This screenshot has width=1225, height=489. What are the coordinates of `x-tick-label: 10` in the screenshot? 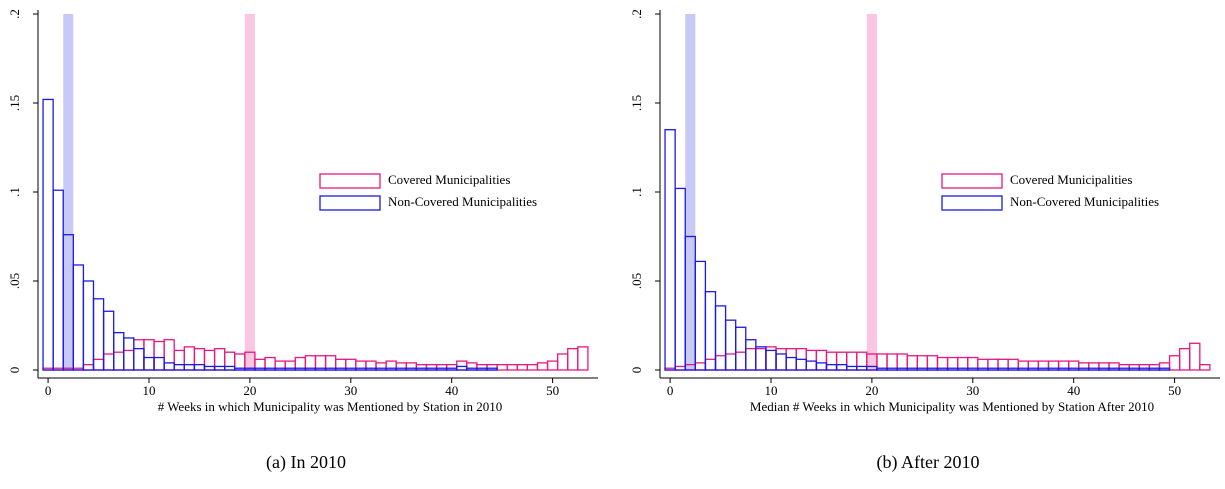 It's located at (770, 390).